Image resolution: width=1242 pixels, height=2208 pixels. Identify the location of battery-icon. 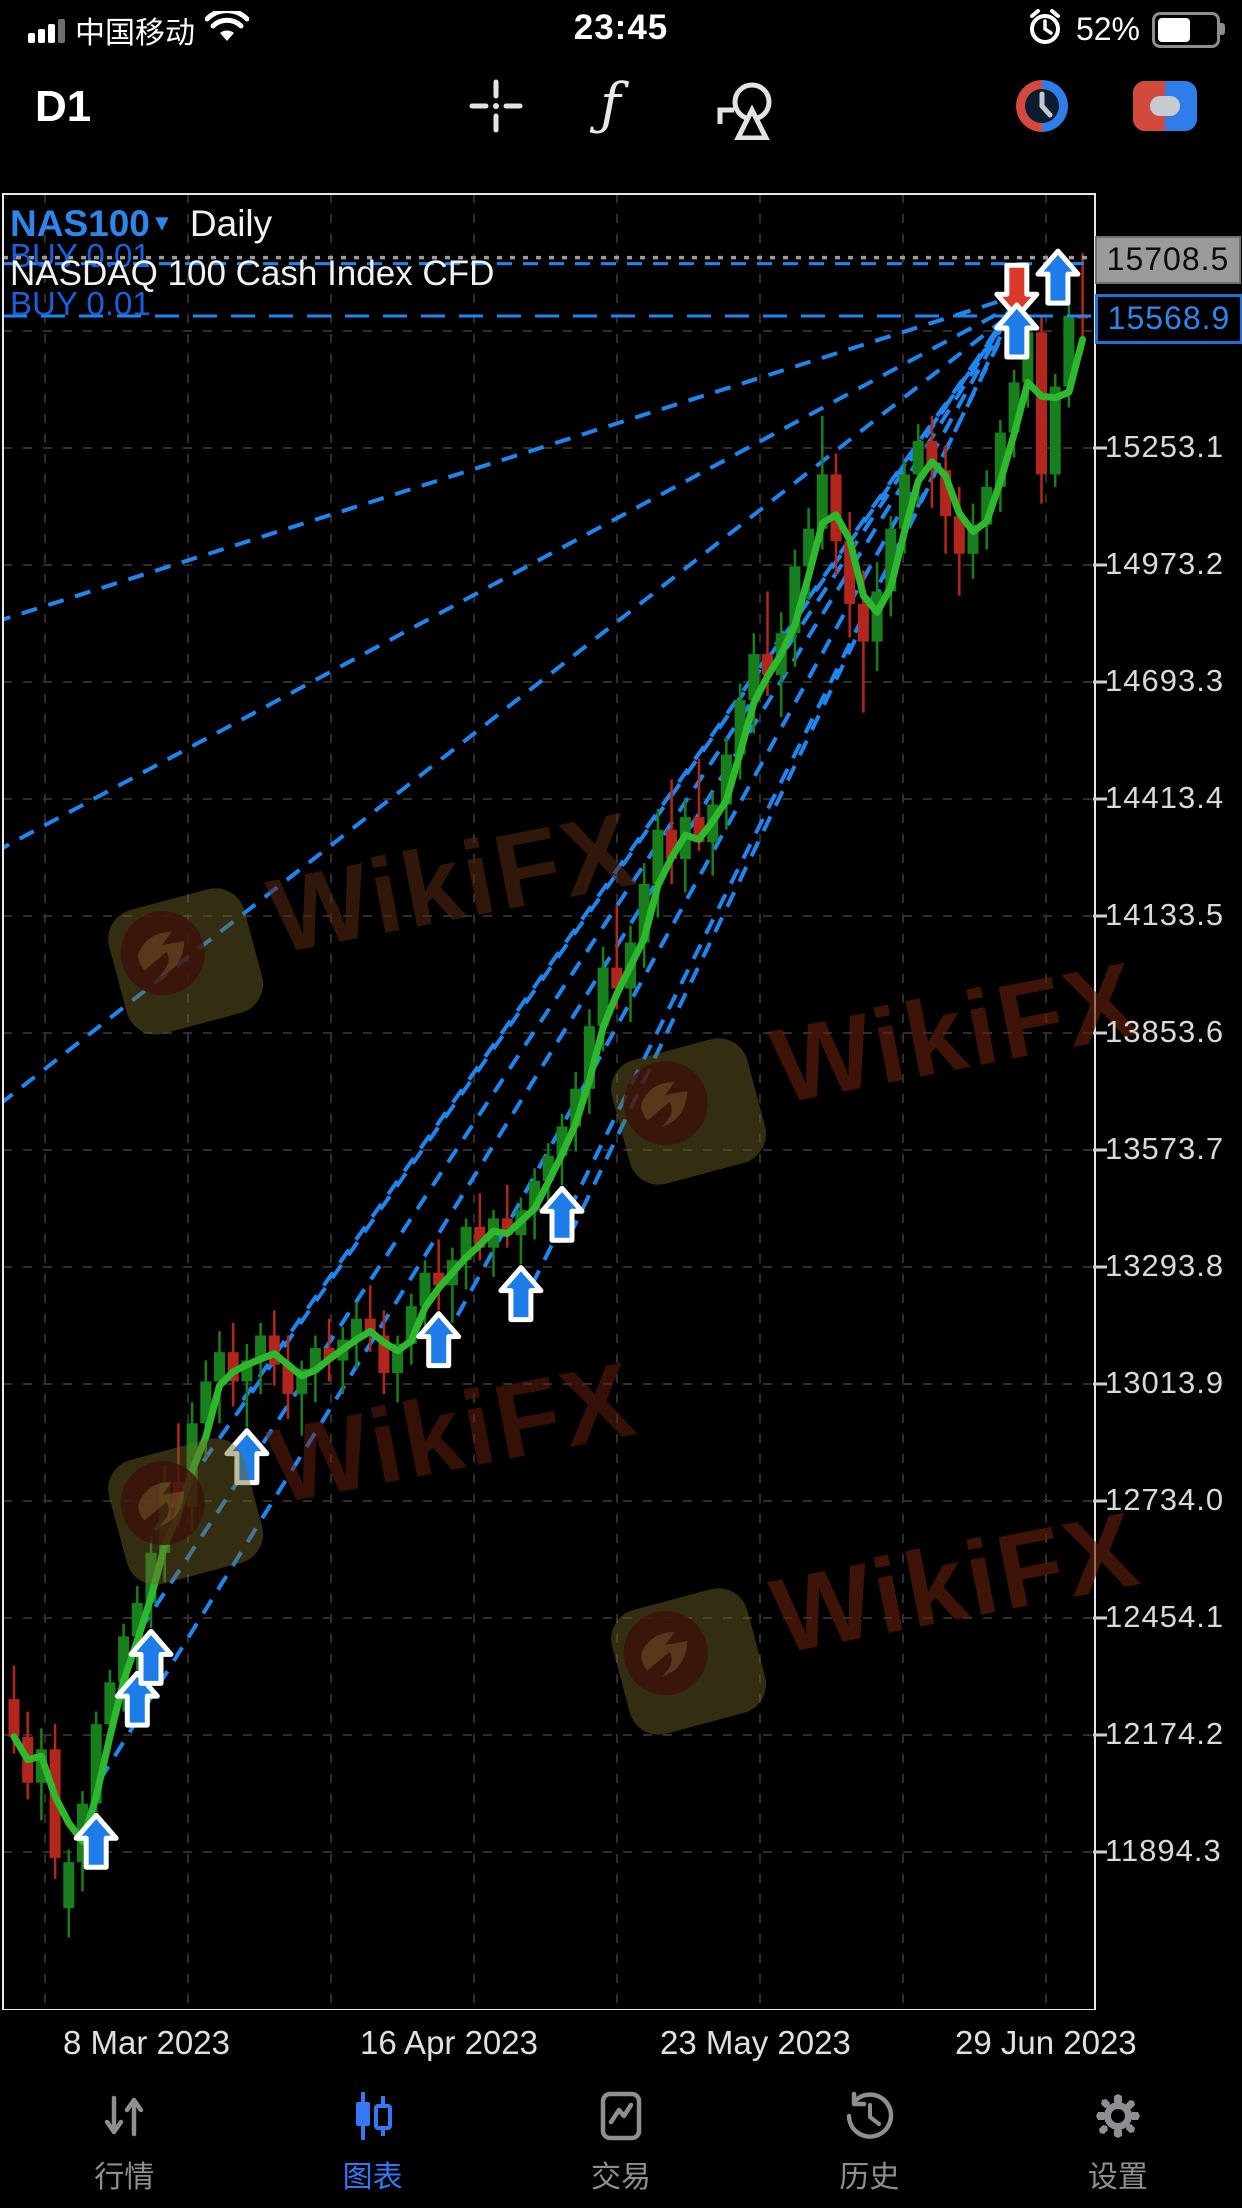
(1188, 29).